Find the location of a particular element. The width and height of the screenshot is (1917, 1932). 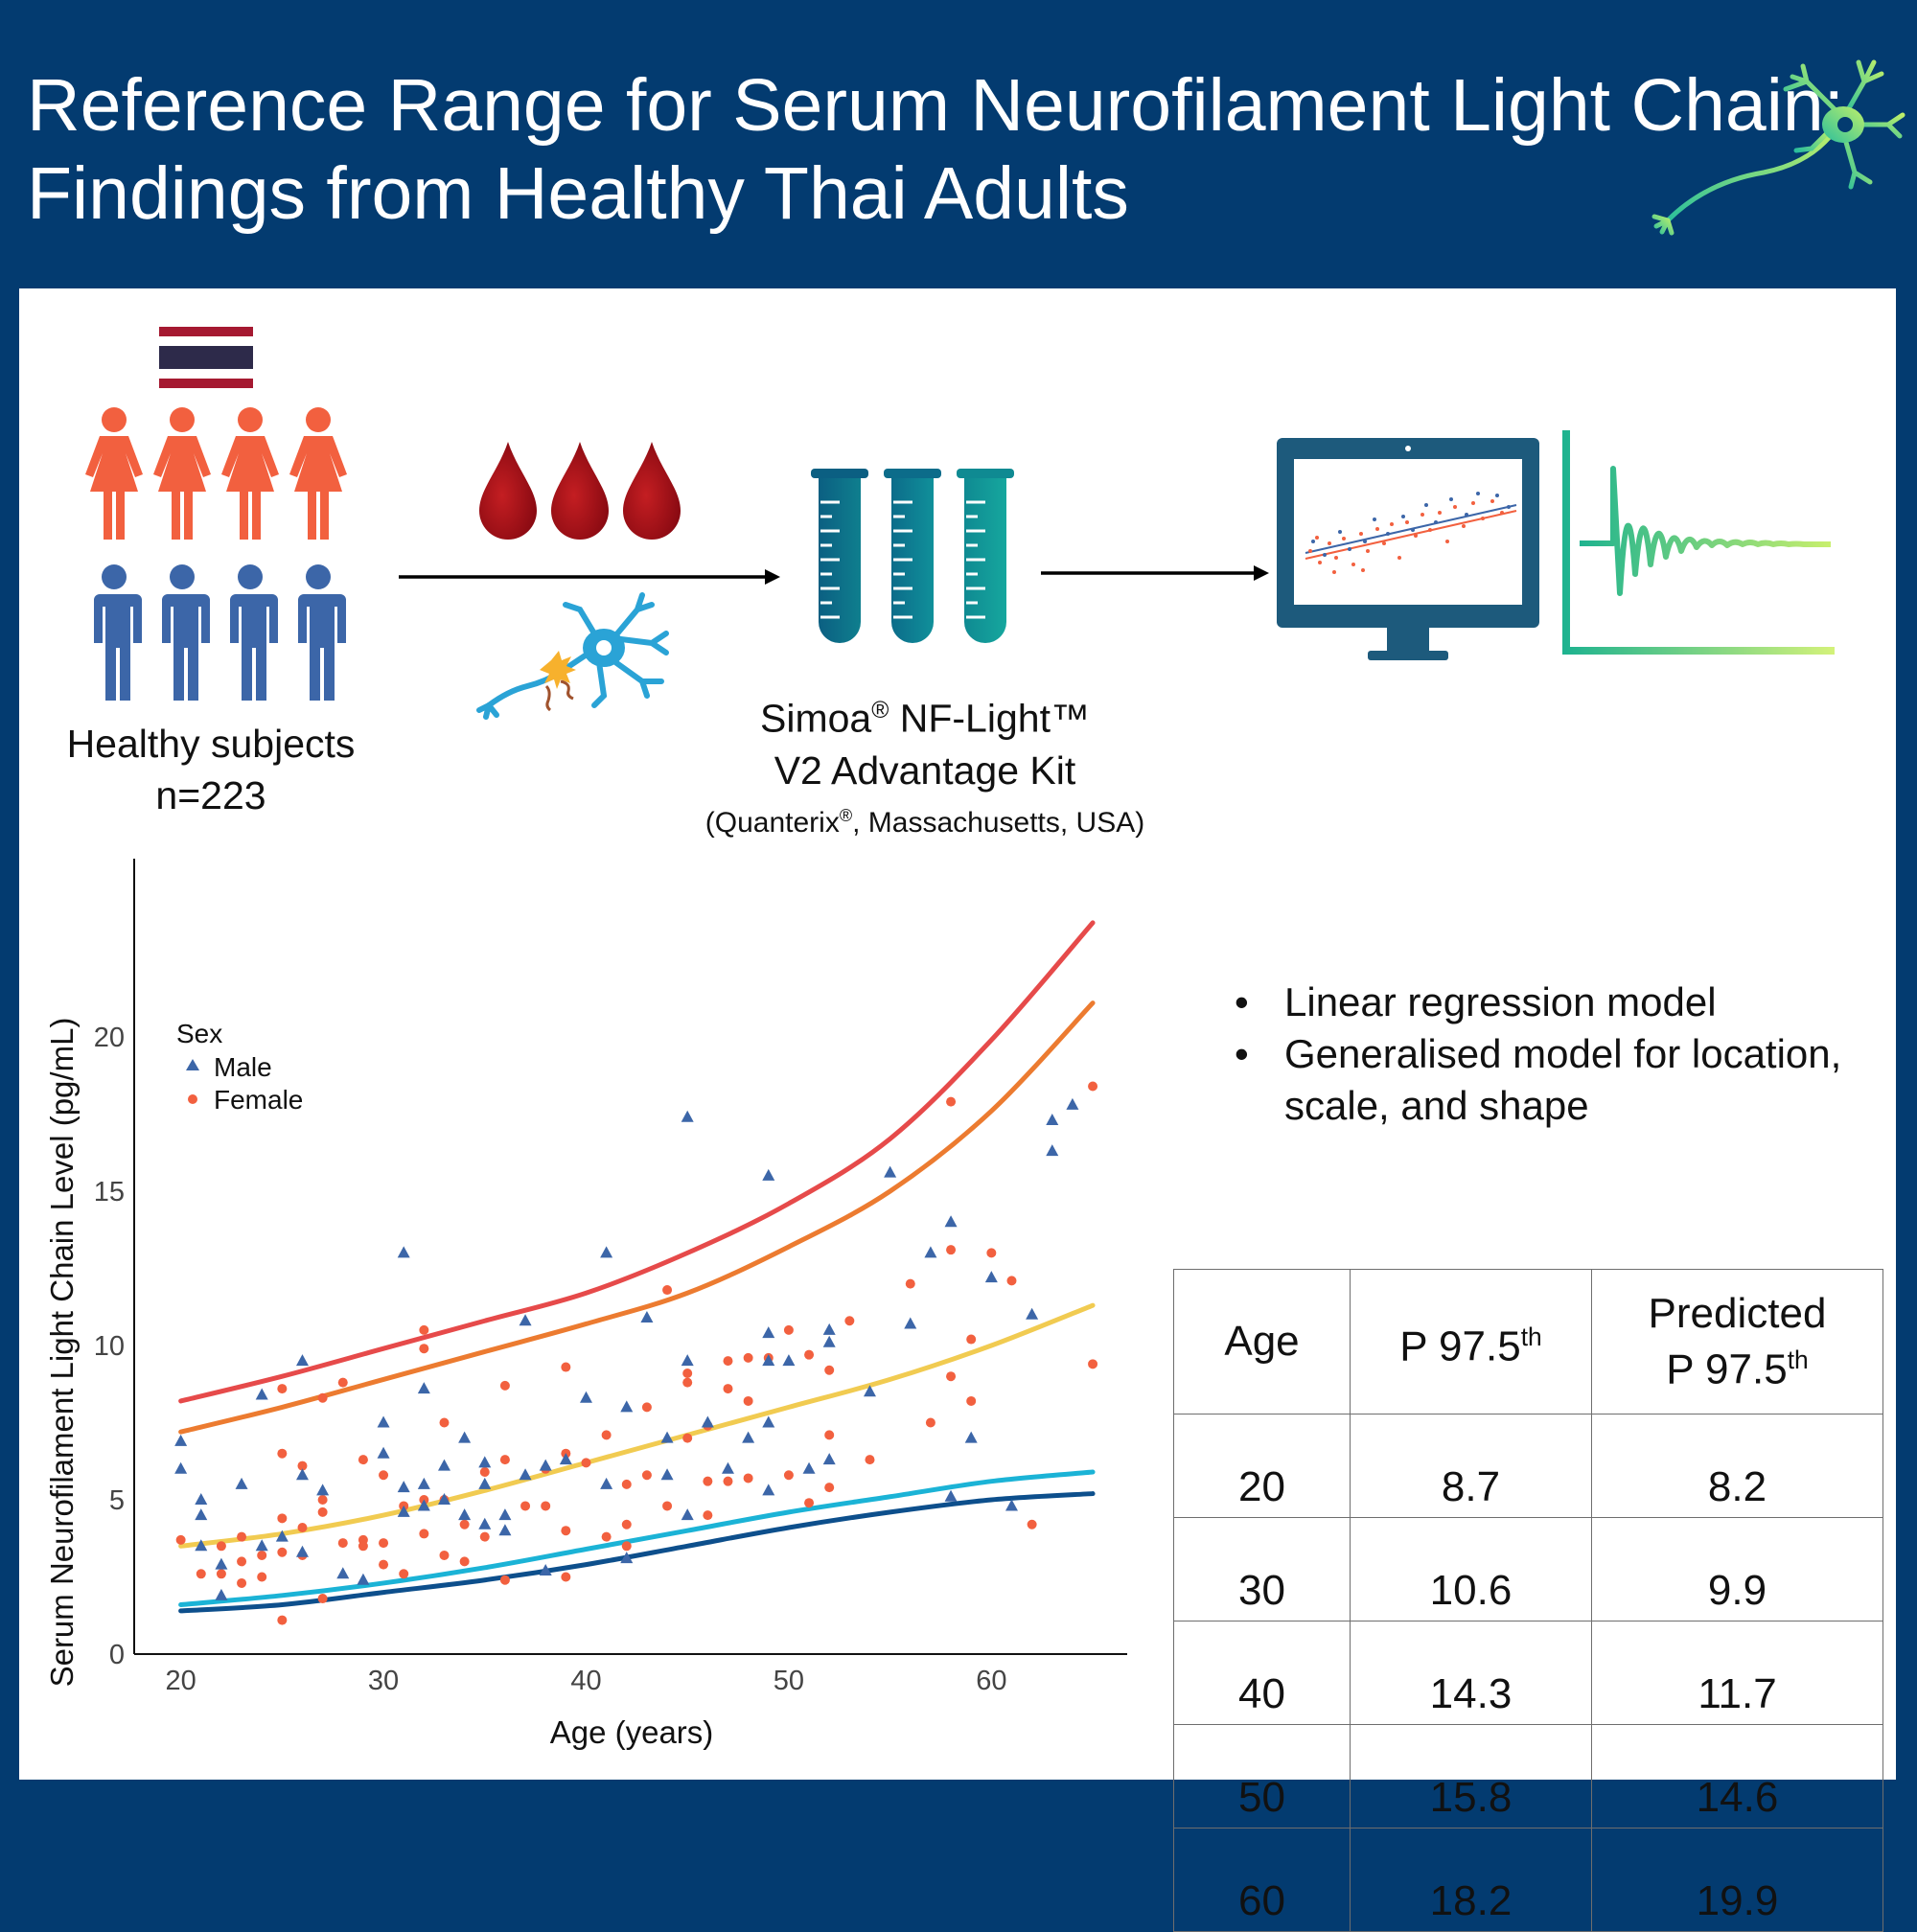

cell-age: 20 is located at coordinates (1262, 1466).